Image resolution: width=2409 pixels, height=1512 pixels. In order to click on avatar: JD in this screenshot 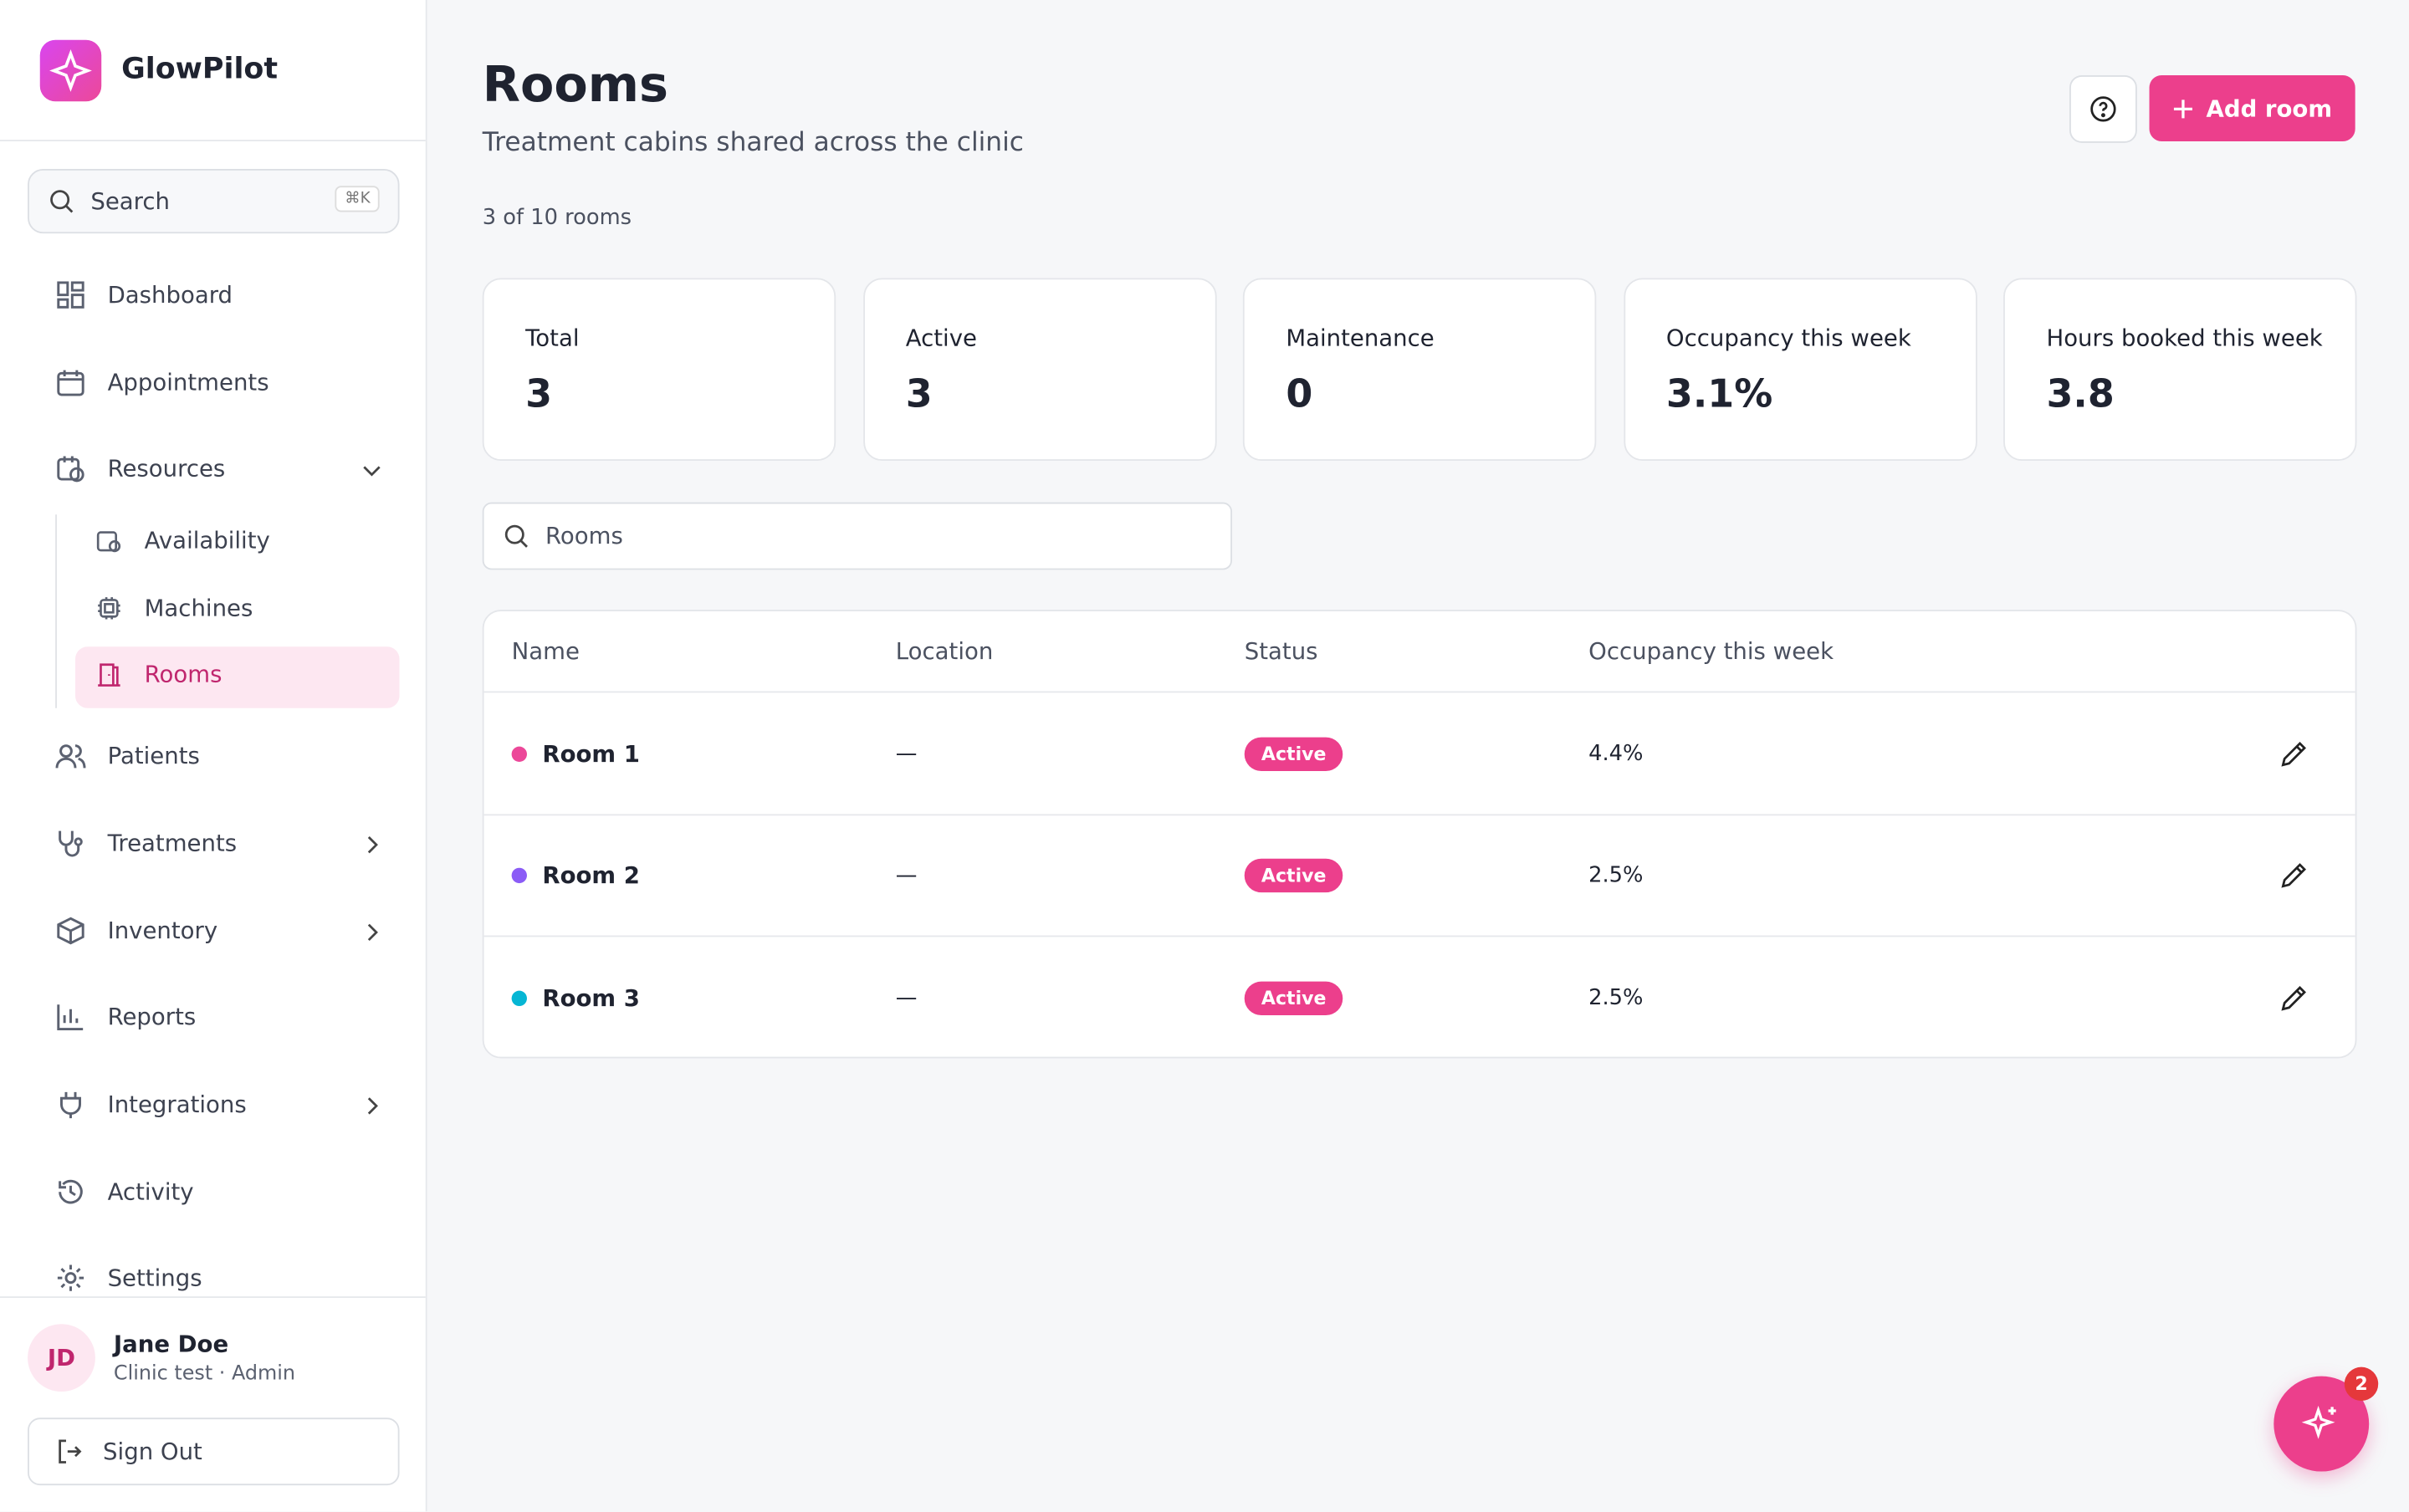, I will do `click(61, 1358)`.